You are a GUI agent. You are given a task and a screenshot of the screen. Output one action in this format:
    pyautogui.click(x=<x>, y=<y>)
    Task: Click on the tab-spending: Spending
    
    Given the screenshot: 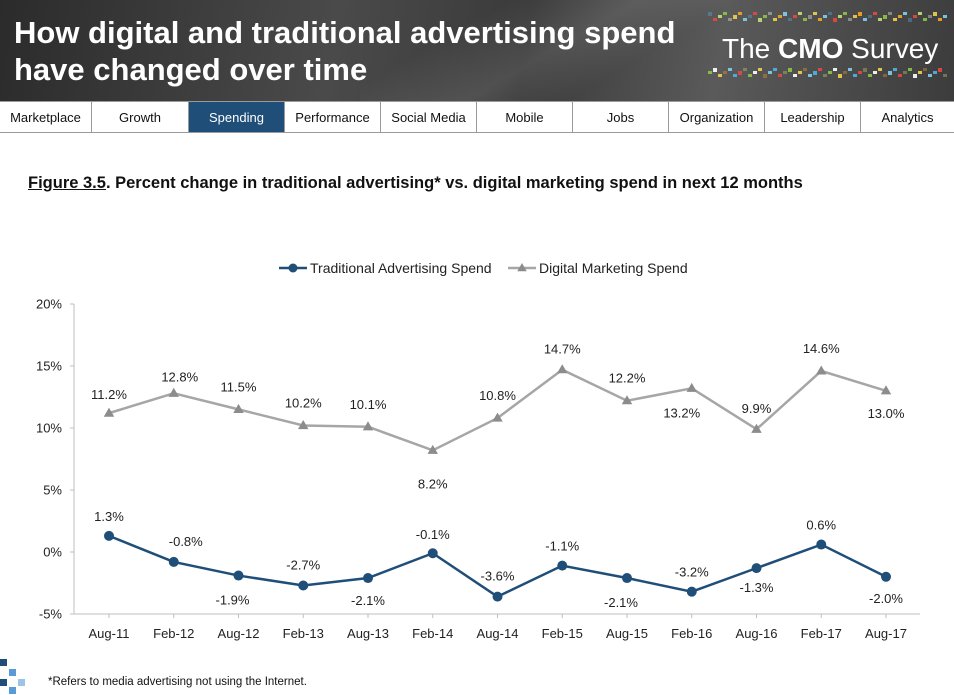 What is the action you would take?
    pyautogui.click(x=237, y=117)
    